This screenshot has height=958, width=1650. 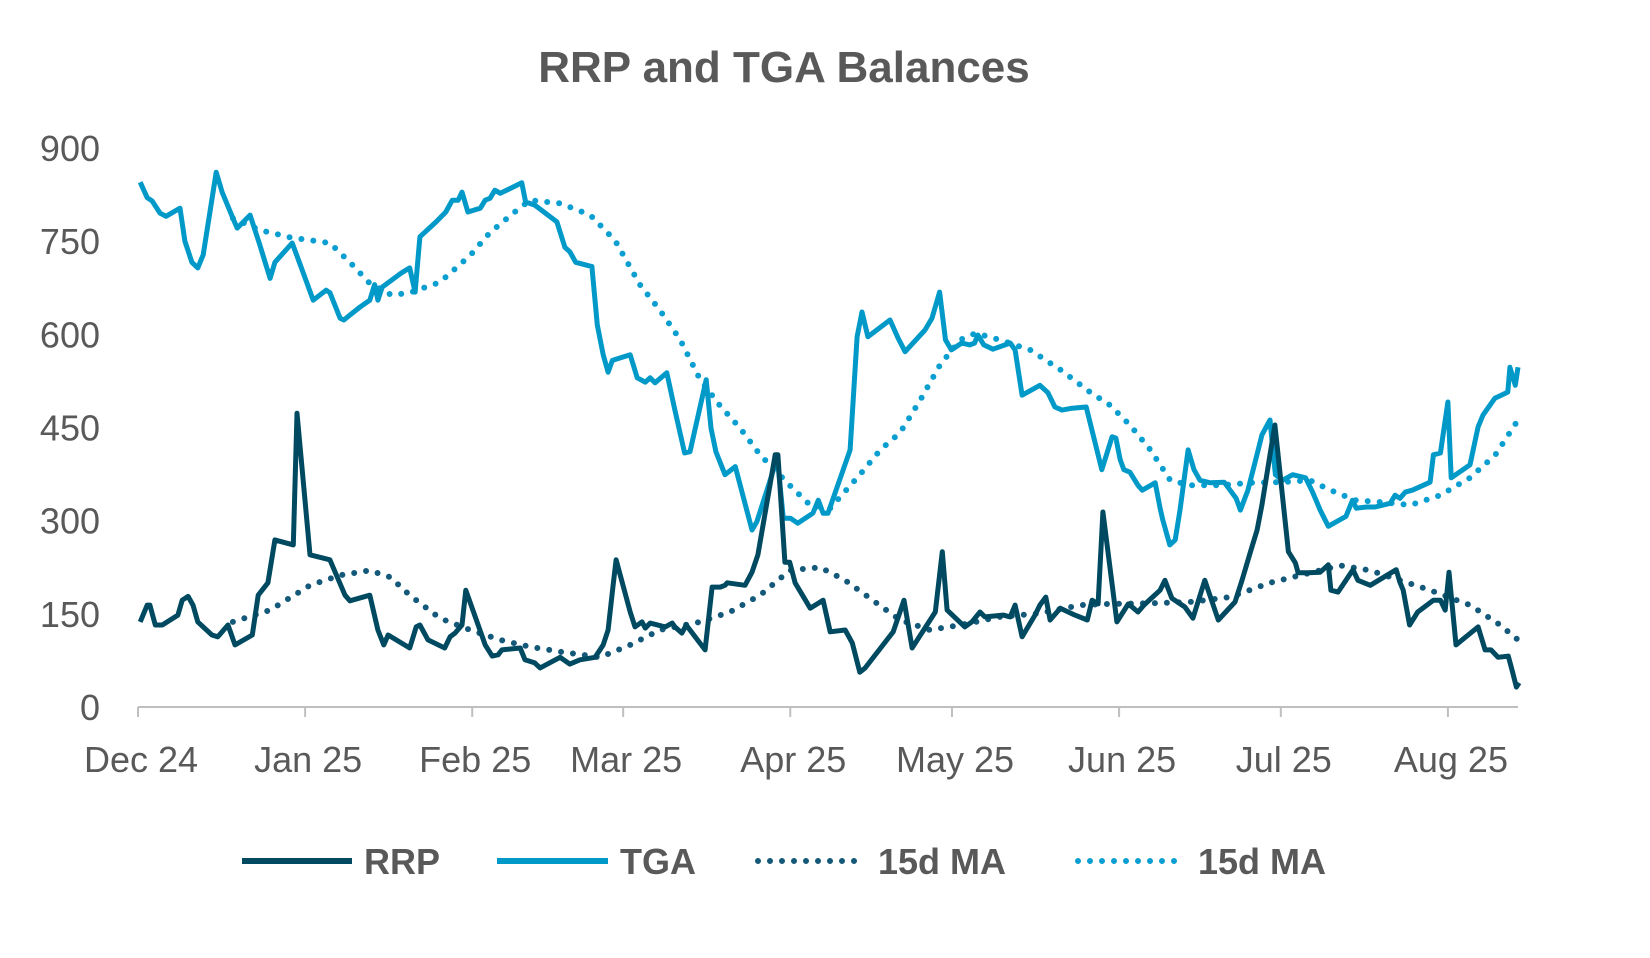 I want to click on y-tick-label: 750, so click(x=70, y=241).